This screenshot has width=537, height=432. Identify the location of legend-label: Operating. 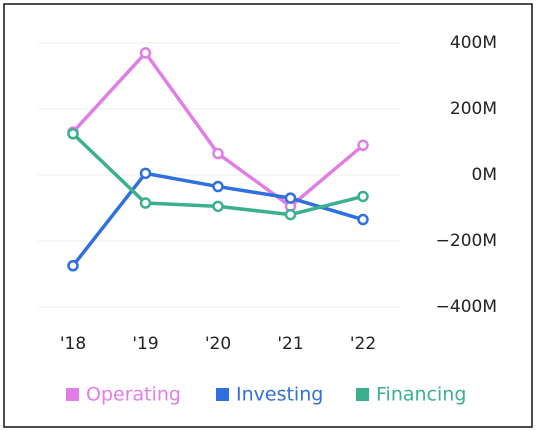
(133, 395).